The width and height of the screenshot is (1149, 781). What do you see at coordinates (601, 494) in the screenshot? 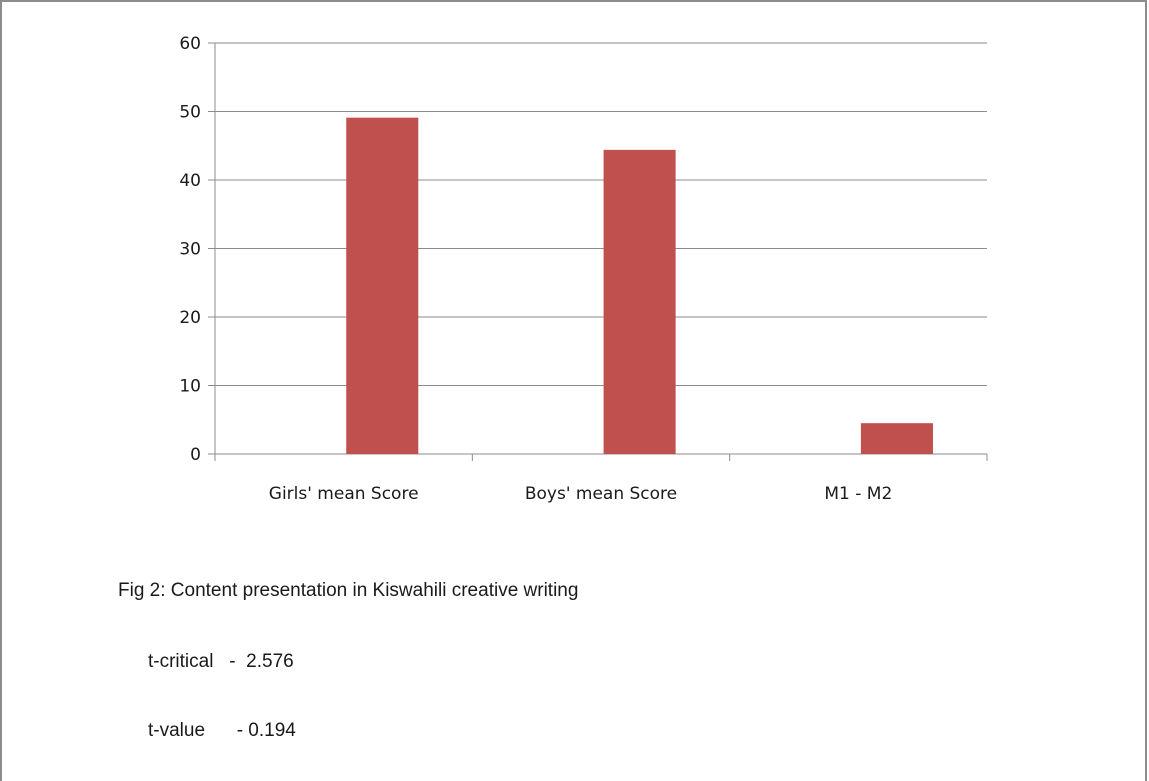
I see `x-category-label: Boys' mean Score` at bounding box center [601, 494].